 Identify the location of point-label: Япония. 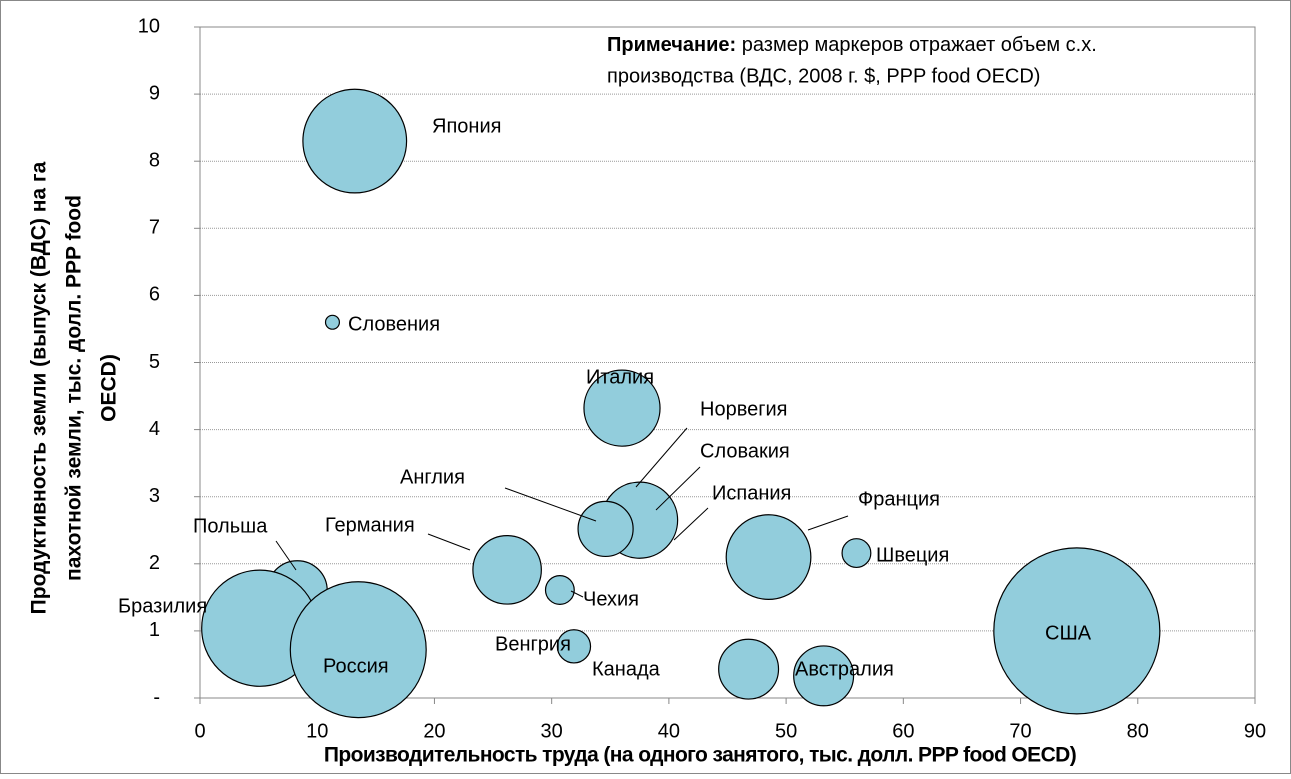
(466, 126).